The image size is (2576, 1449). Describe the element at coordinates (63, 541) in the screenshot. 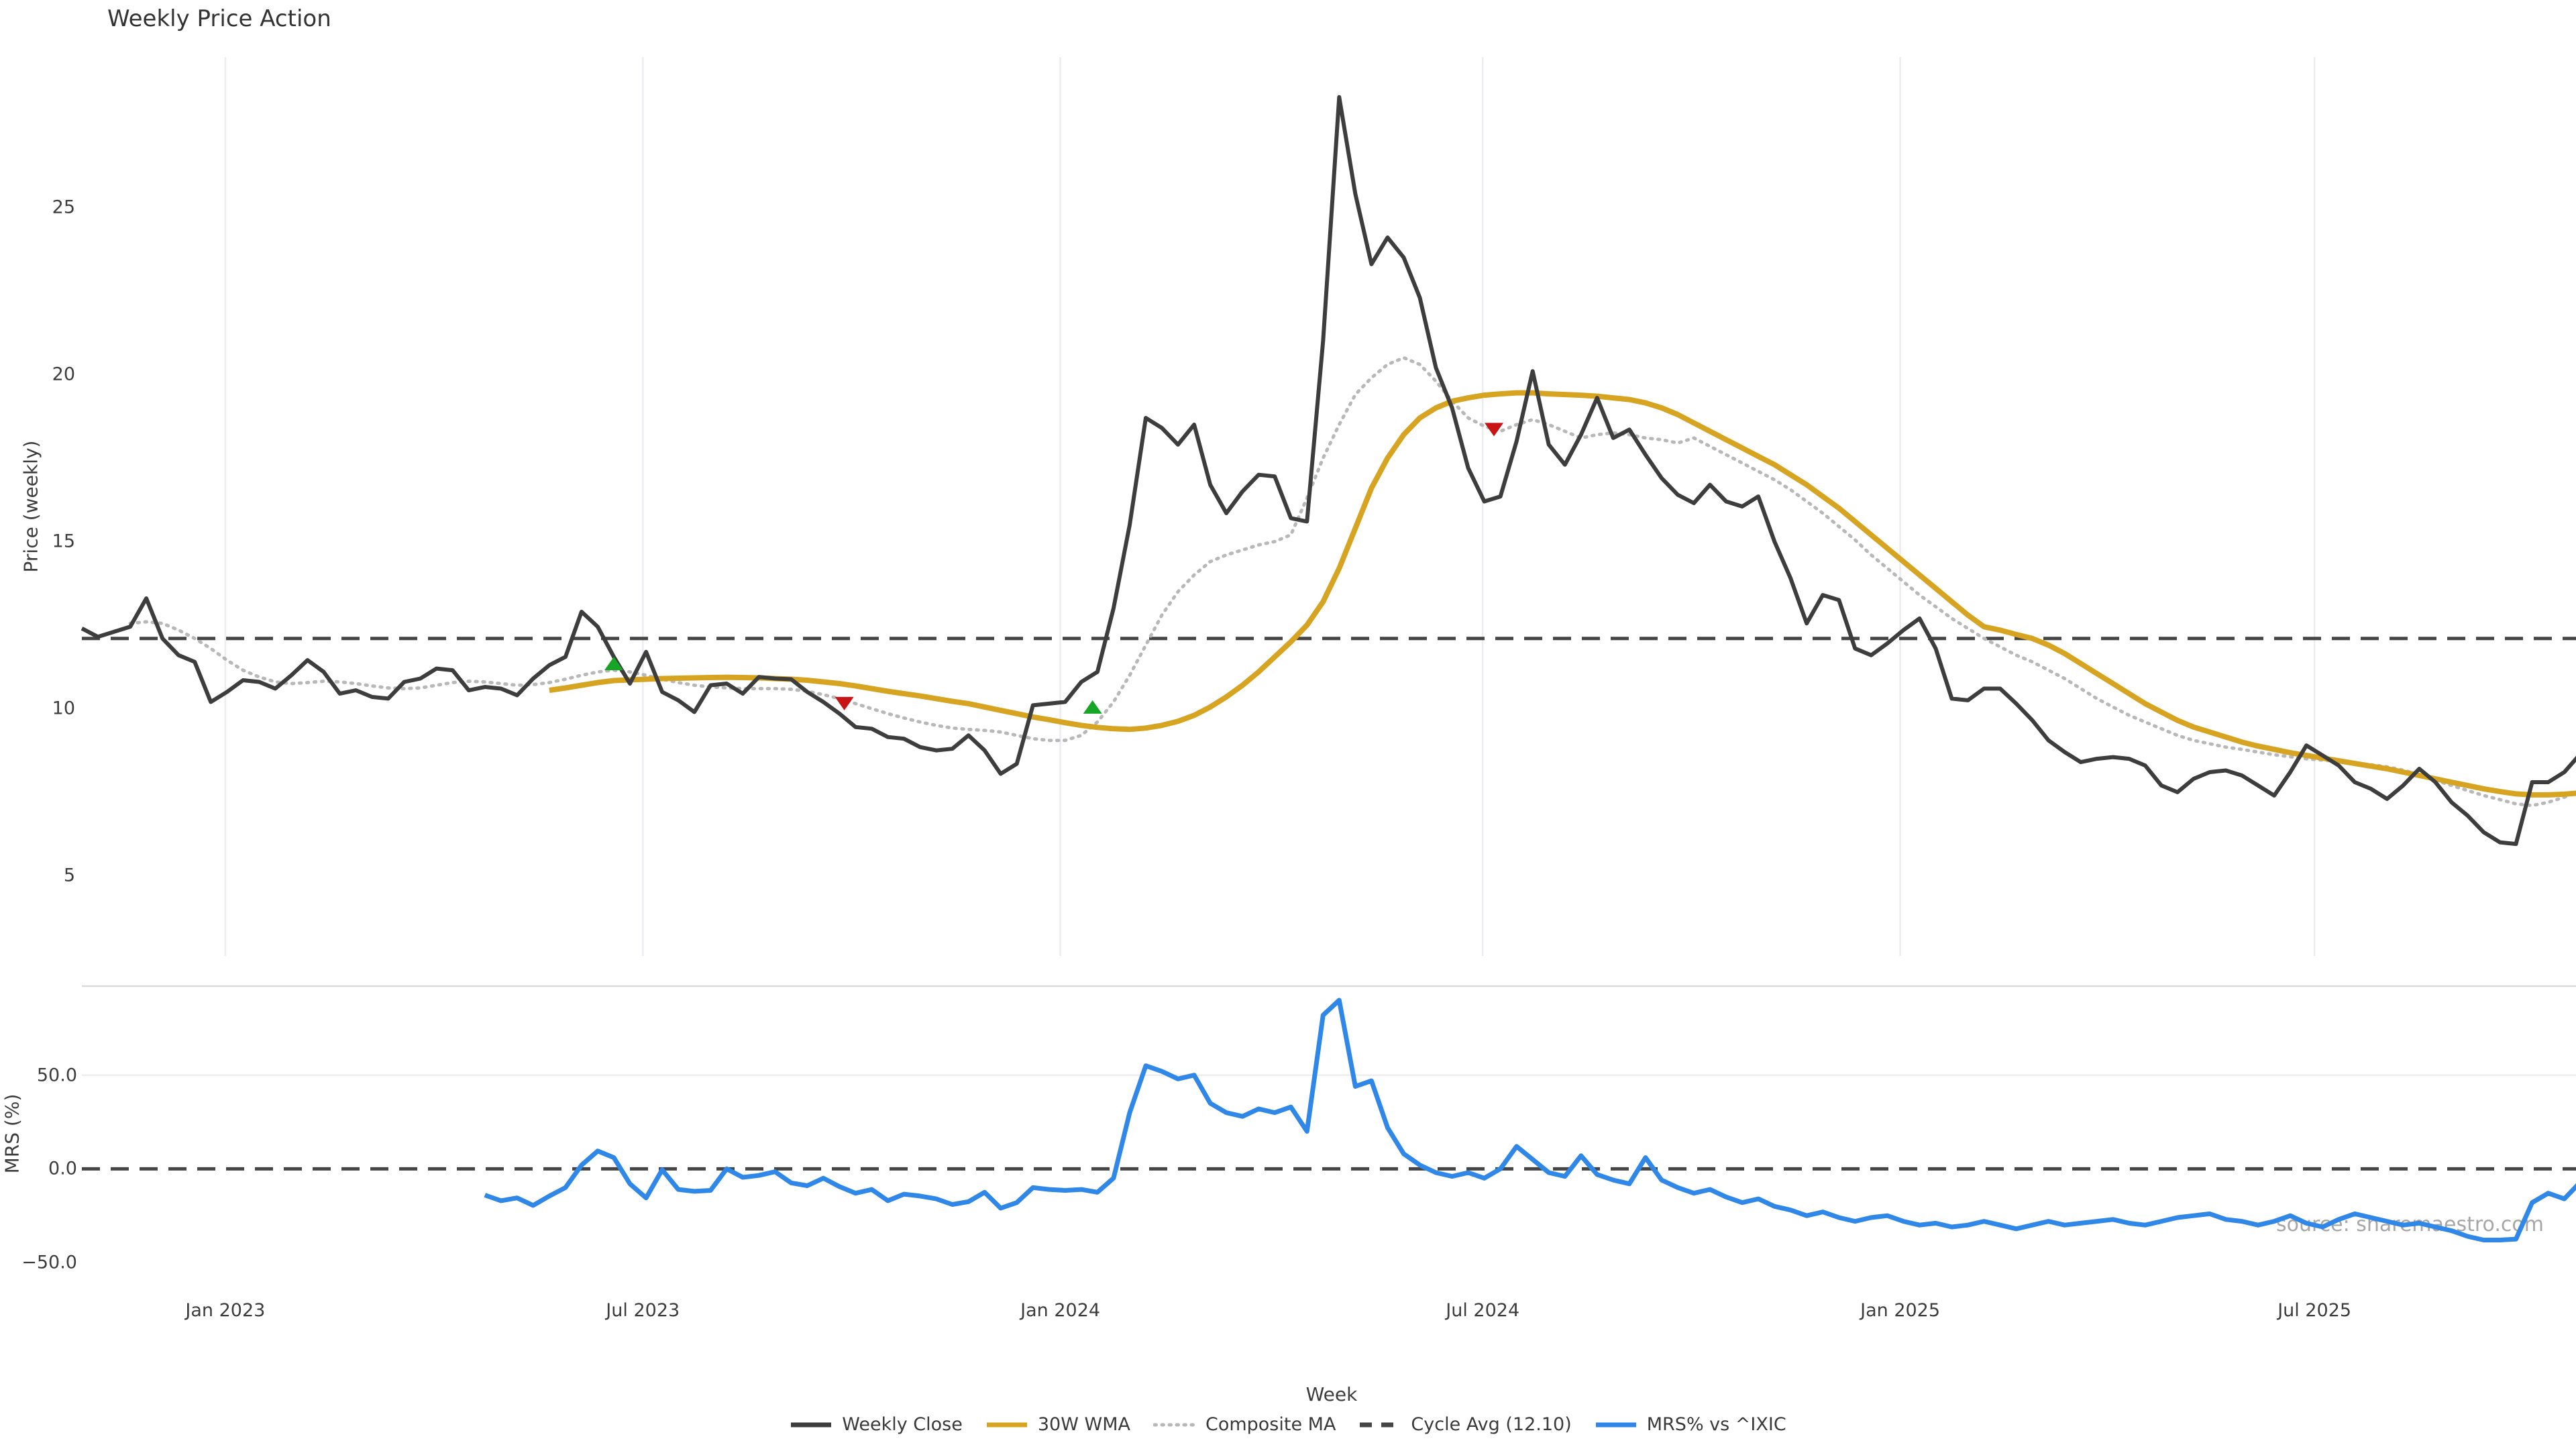

I see `price-y-tick-label: 15` at that location.